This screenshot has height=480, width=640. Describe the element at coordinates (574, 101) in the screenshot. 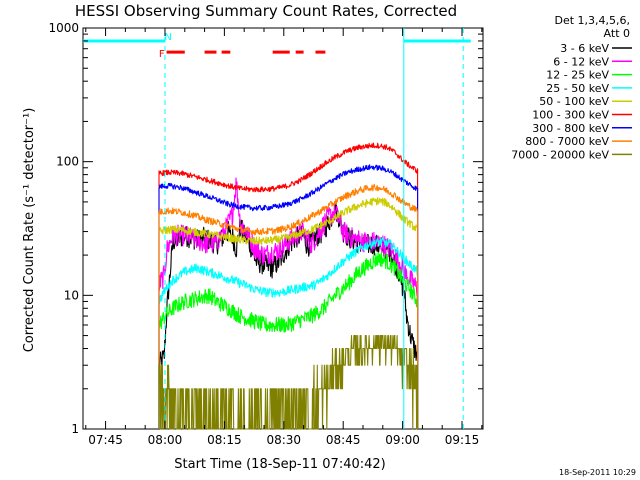

I see `legend-label: 50 - 100 keV` at that location.